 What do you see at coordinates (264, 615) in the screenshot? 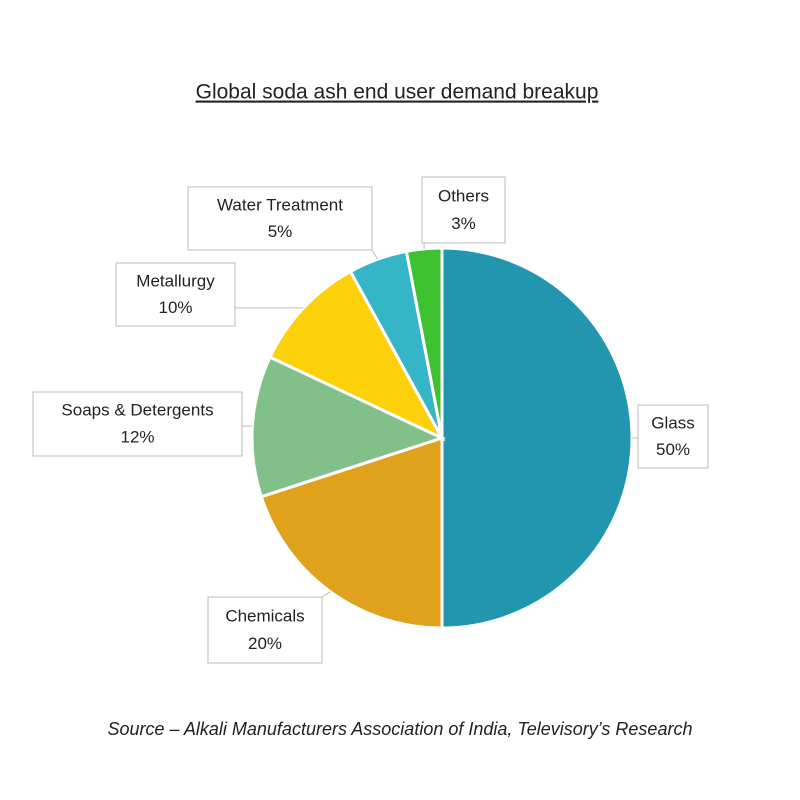
I see `slice-label: Chemicals` at bounding box center [264, 615].